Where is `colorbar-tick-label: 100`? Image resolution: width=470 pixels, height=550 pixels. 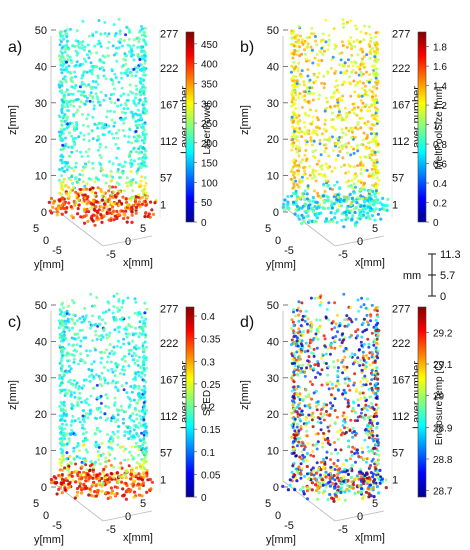 colorbar-tick-label: 100 is located at coordinates (209, 183).